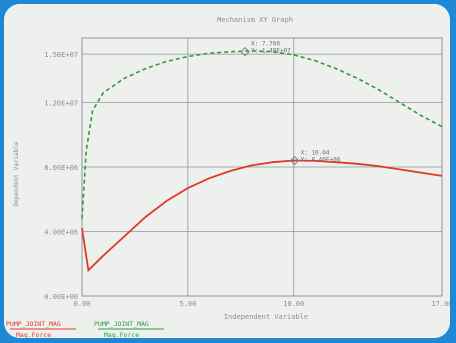 The height and width of the screenshot is (343, 456). Describe the element at coordinates (61, 104) in the screenshot. I see `y-tick-label: 1.20E+07` at that location.